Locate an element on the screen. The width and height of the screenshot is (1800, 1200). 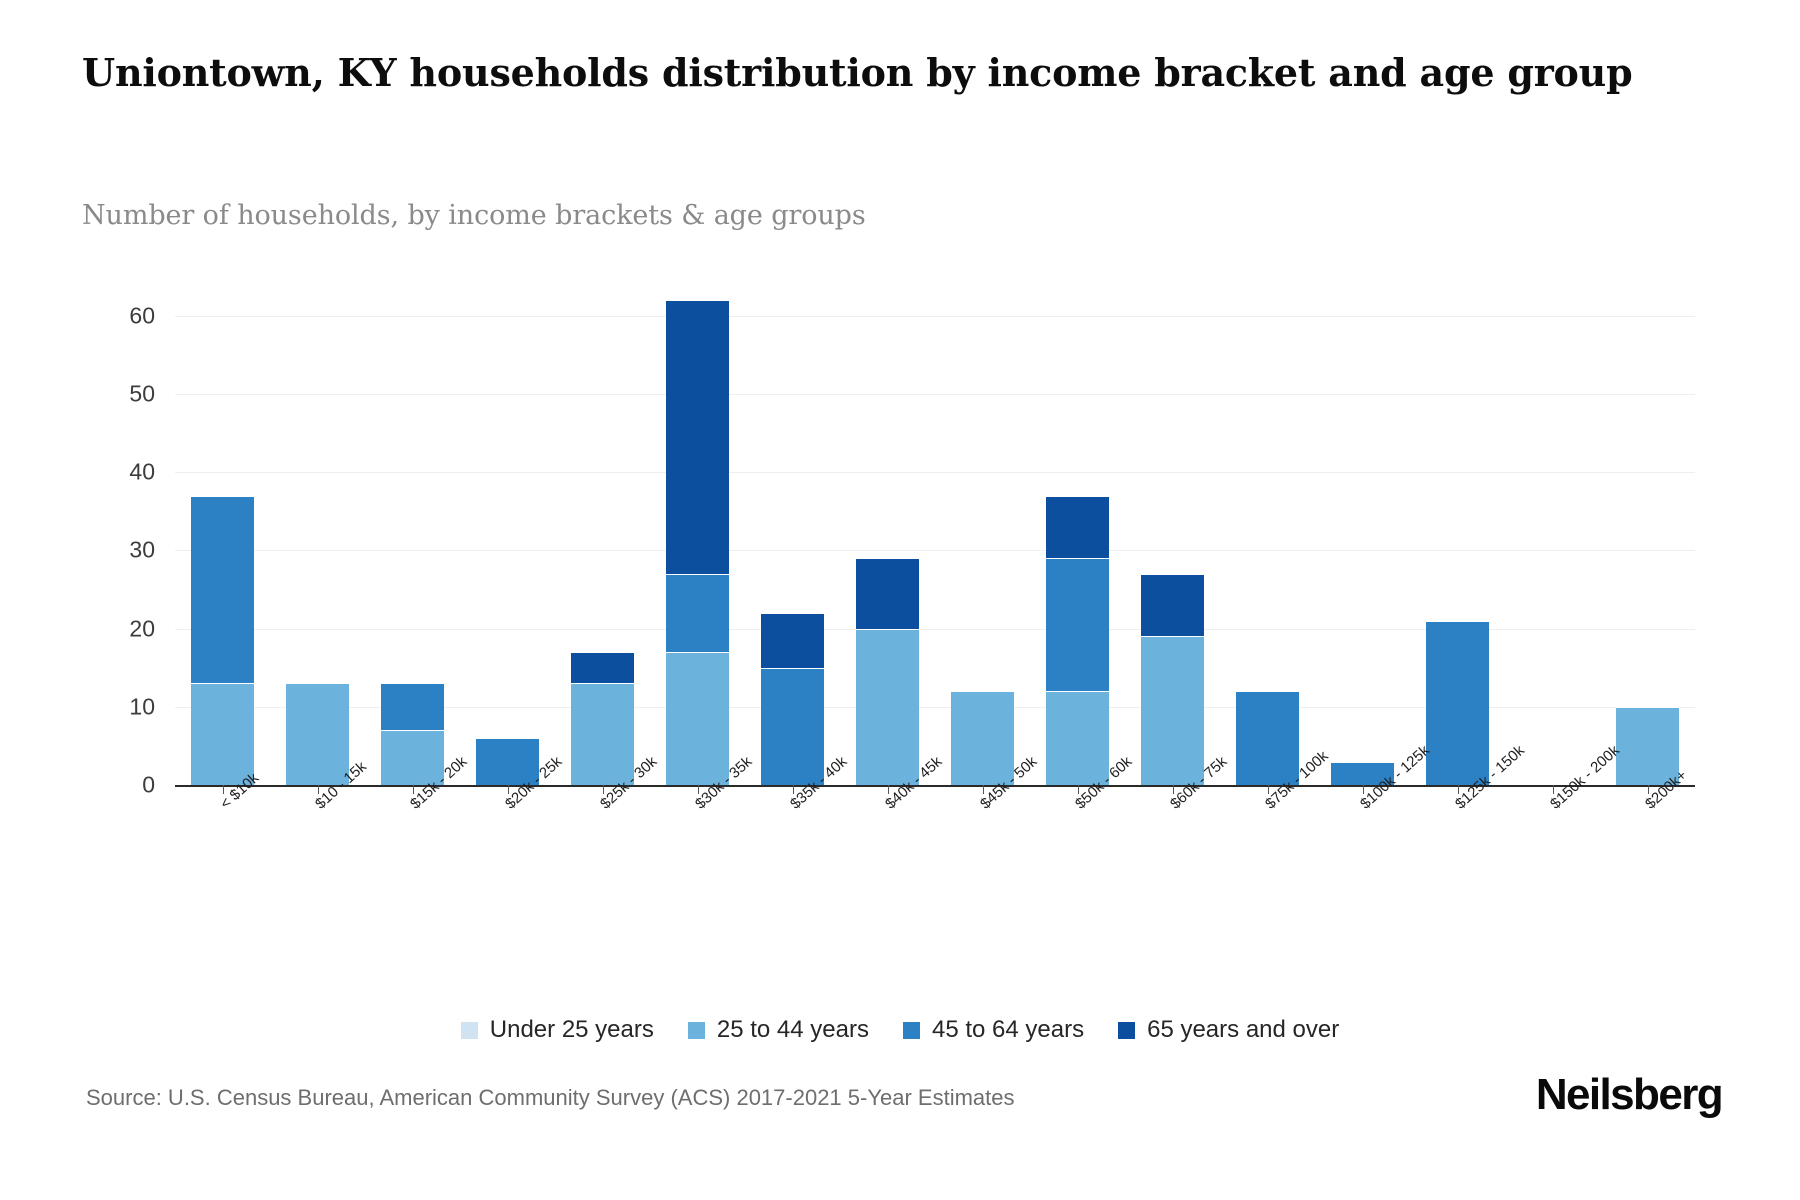
y-axis-tick-label: 40 is located at coordinates (142, 471).